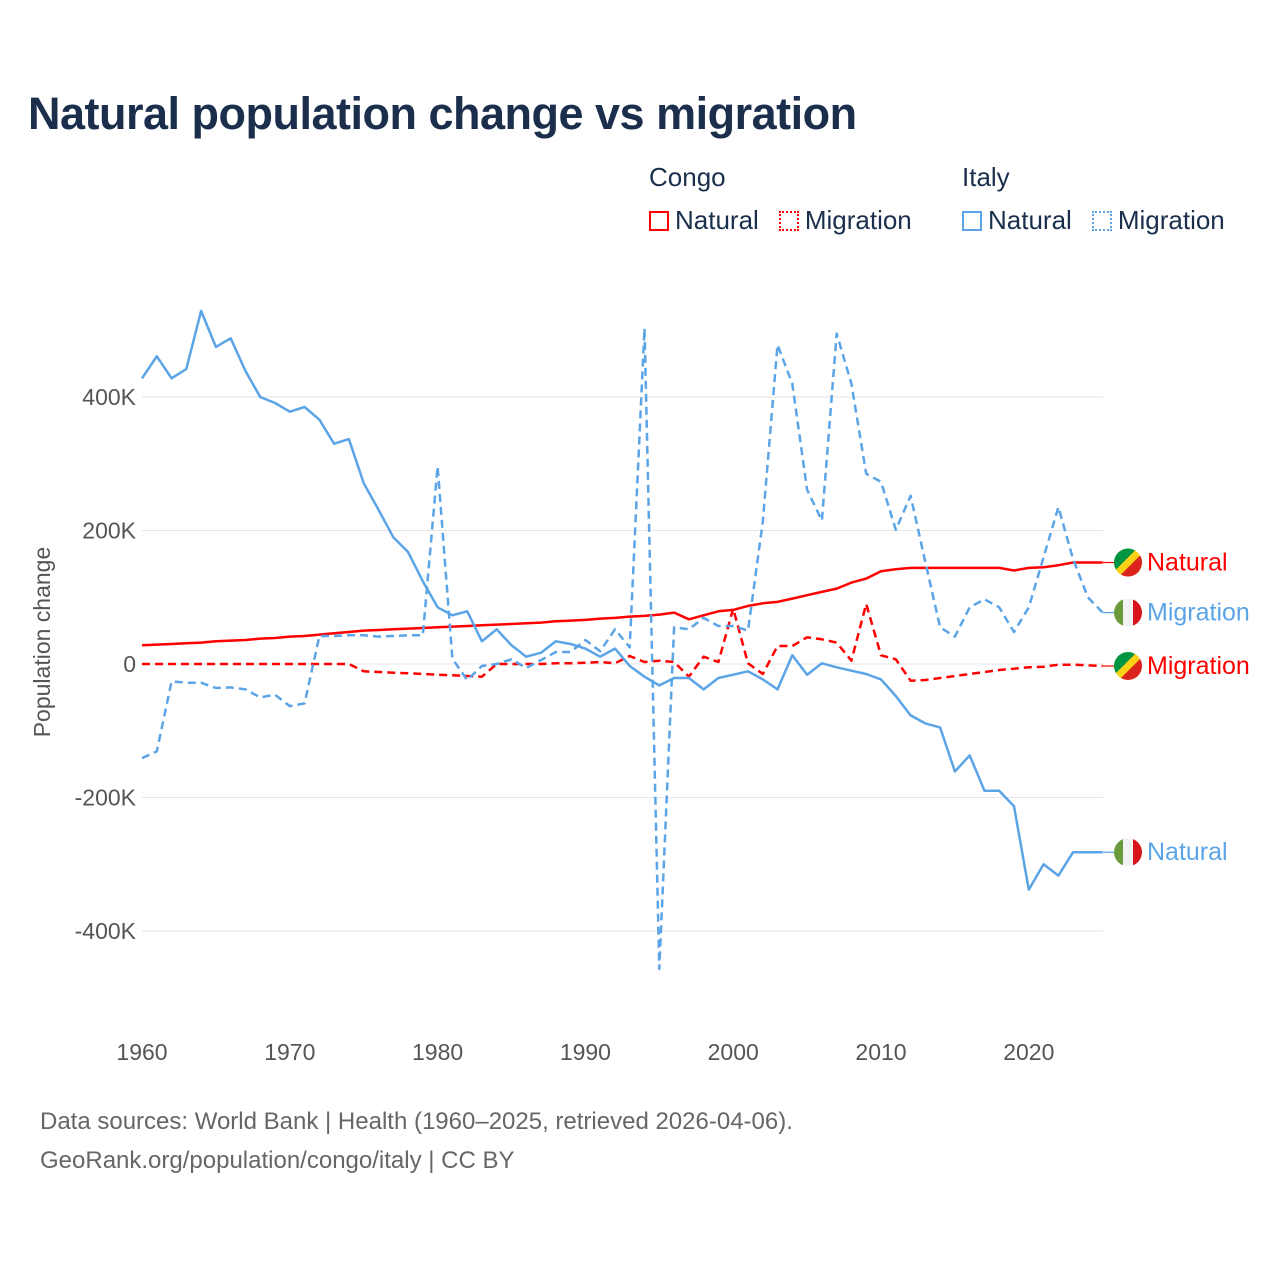  Describe the element at coordinates (880, 1052) in the screenshot. I see `x-tick-label: 2010` at that location.